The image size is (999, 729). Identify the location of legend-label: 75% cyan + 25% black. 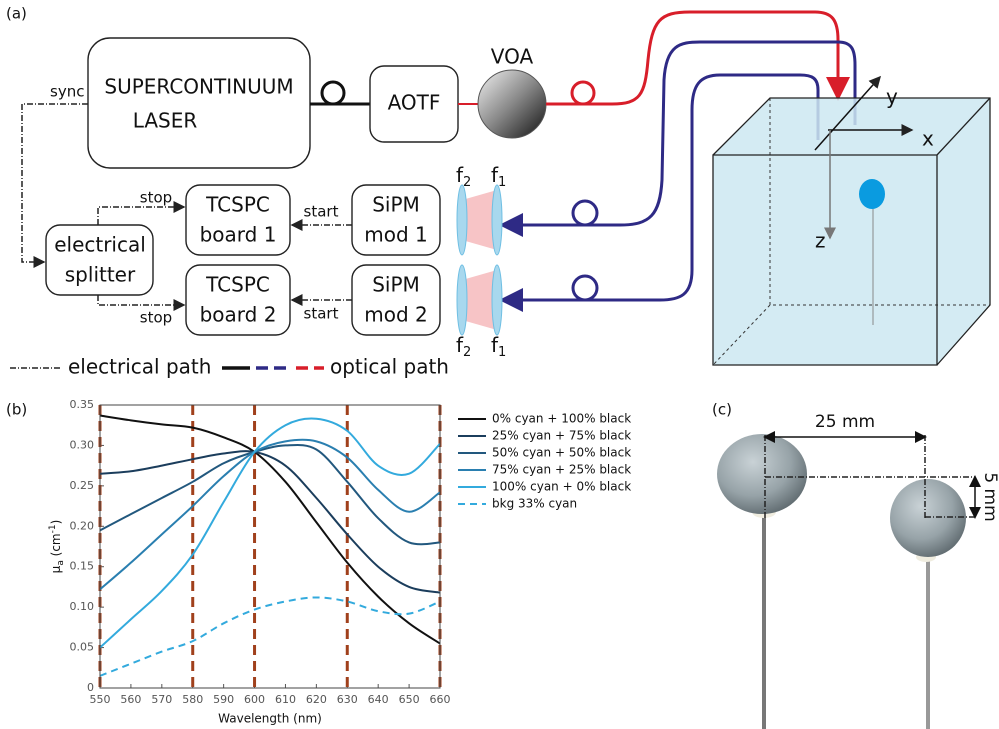
(561, 470).